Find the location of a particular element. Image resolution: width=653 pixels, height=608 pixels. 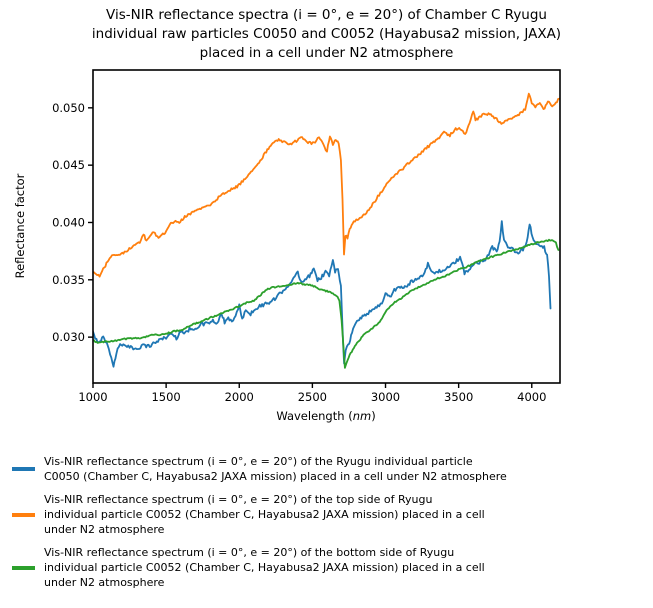

x-tick-label: 2000 is located at coordinates (239, 397).